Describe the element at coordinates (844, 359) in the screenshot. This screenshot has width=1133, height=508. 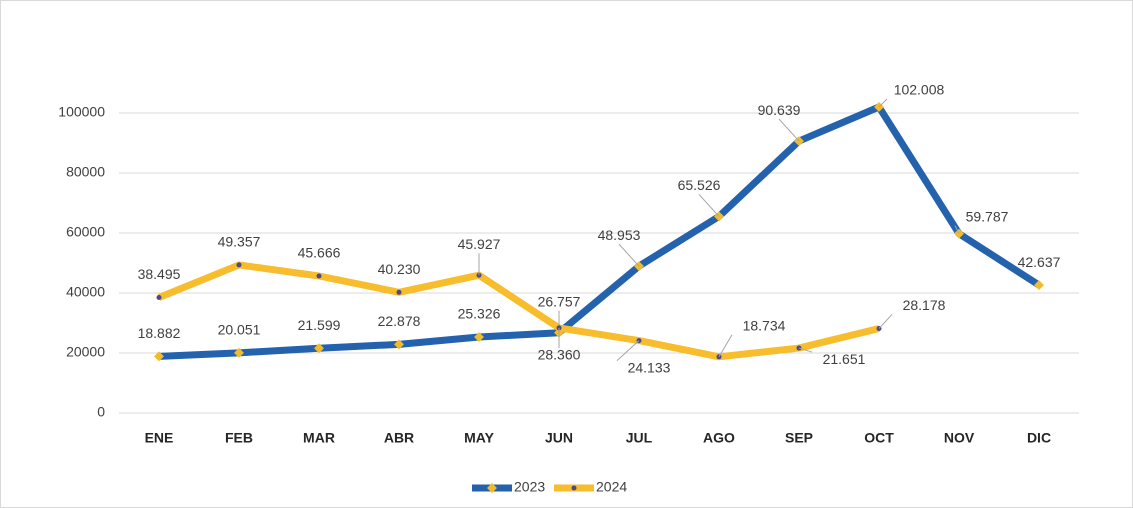
I see `data-label: 21.651` at that location.